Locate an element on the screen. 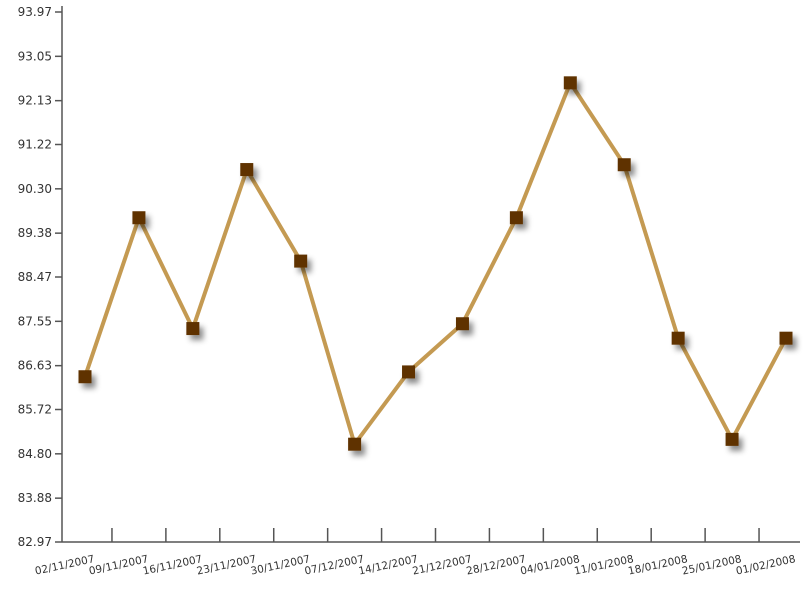  x-tick-label: 07/12/2007 is located at coordinates (335, 565).